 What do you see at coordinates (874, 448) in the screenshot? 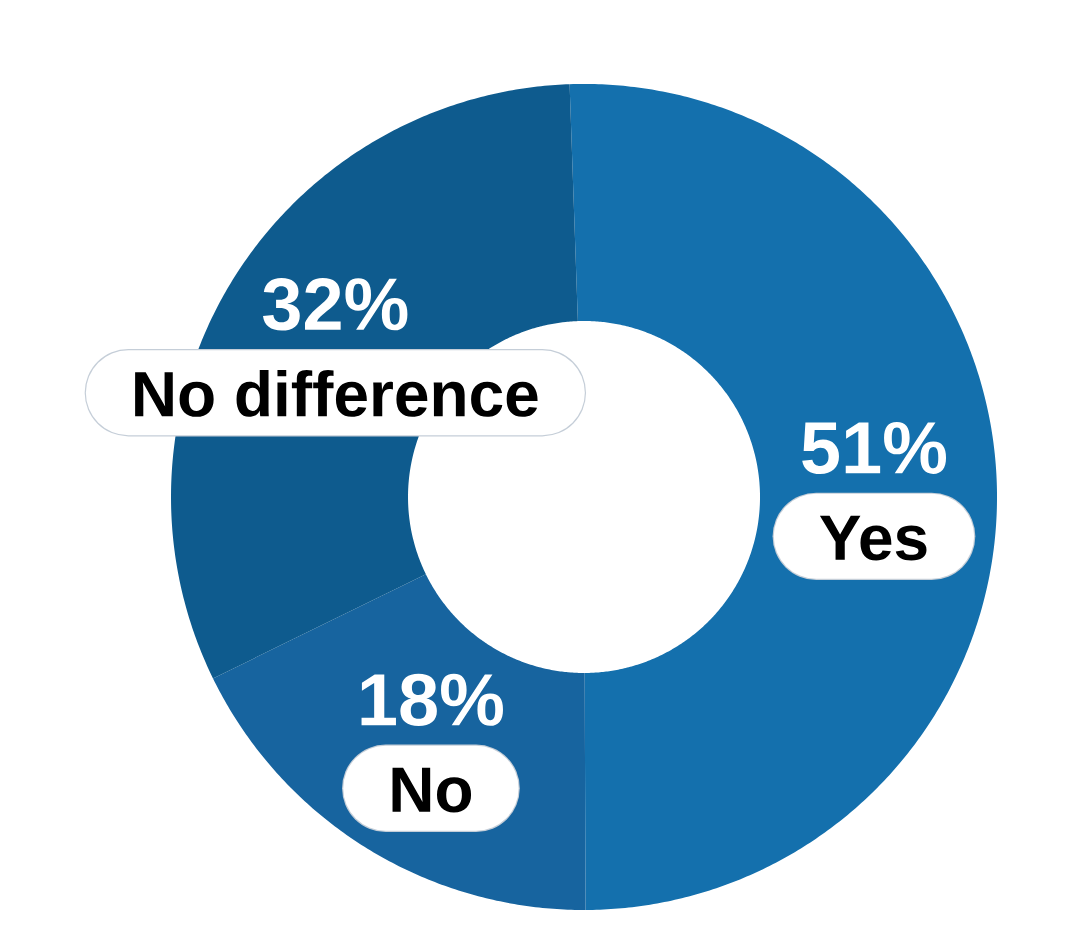
I see `data-label: 51%` at bounding box center [874, 448].